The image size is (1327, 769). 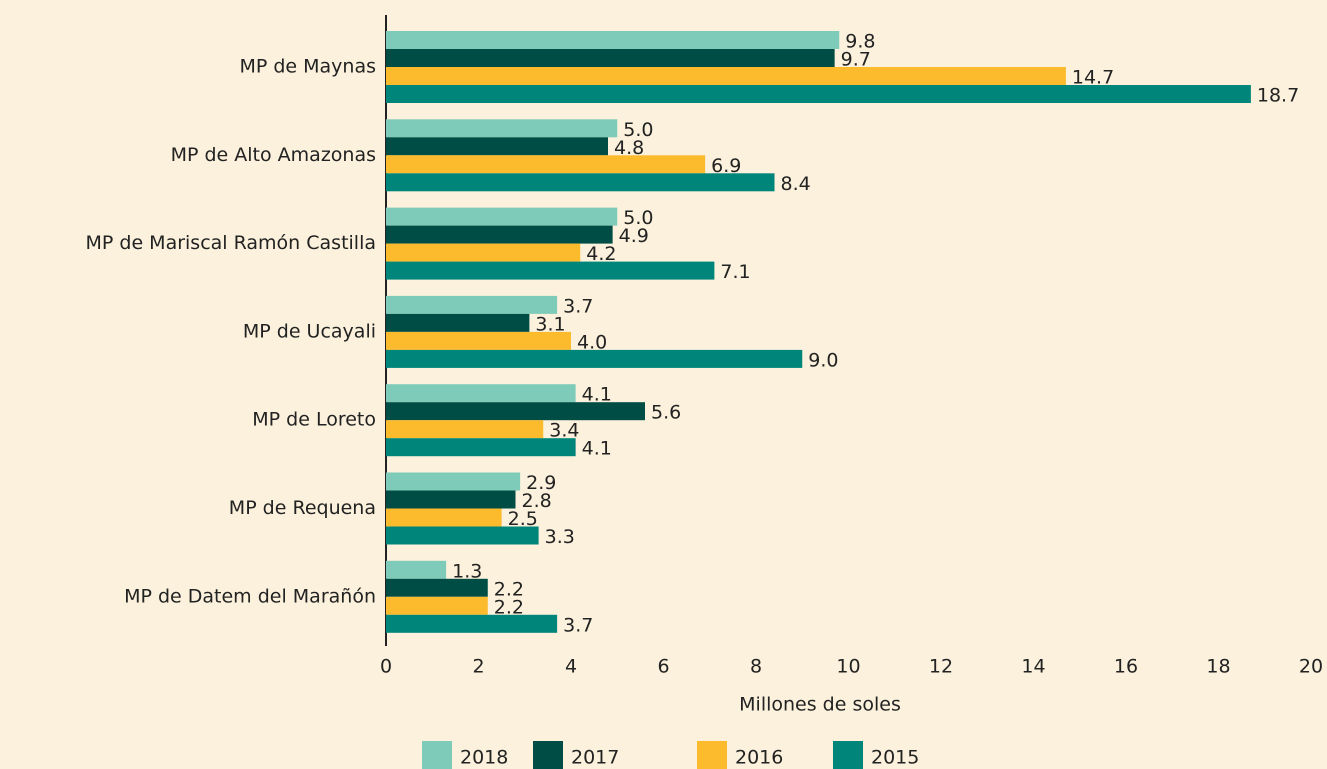 I want to click on x-tick-label: 2, so click(x=478, y=667).